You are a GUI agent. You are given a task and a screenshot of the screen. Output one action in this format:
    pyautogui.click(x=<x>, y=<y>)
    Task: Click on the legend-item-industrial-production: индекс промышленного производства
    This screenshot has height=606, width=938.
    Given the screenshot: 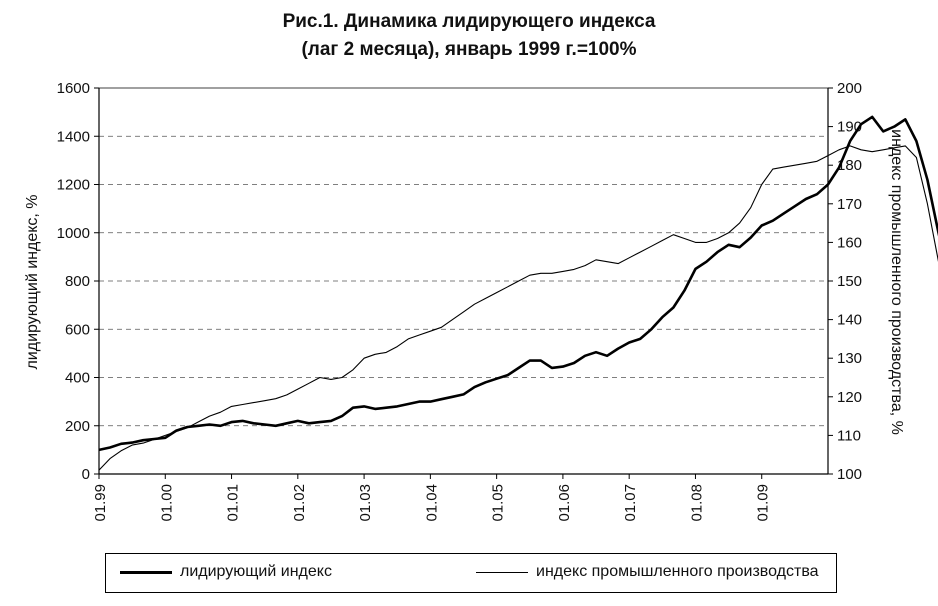 What is the action you would take?
    pyautogui.click(x=647, y=572)
    